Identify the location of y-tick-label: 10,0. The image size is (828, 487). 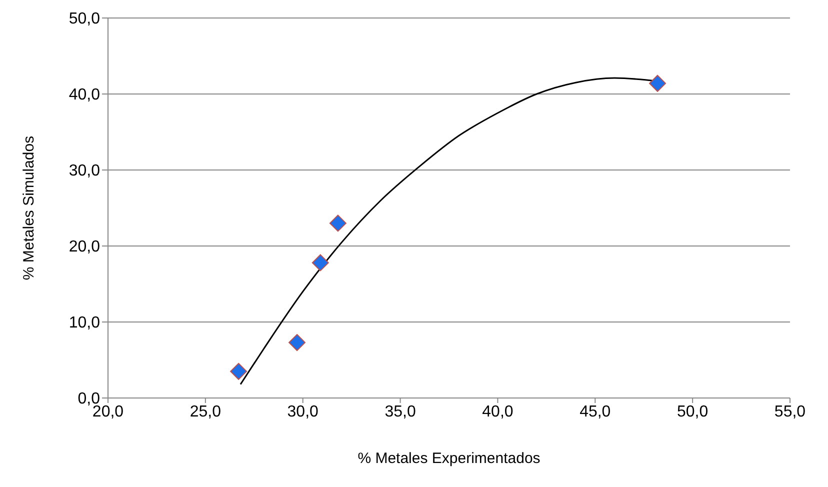
(84, 323).